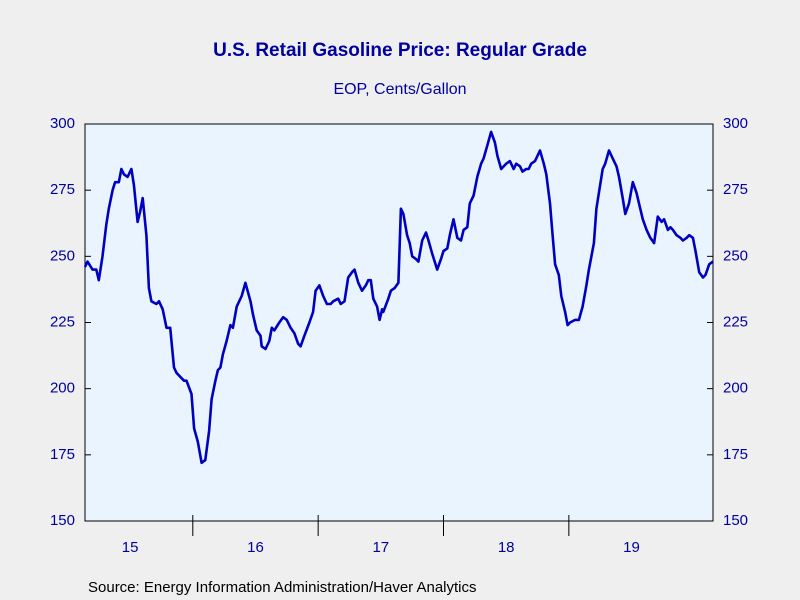 This screenshot has height=600, width=800. Describe the element at coordinates (735, 255) in the screenshot. I see `y2-tick-label: 250` at that location.